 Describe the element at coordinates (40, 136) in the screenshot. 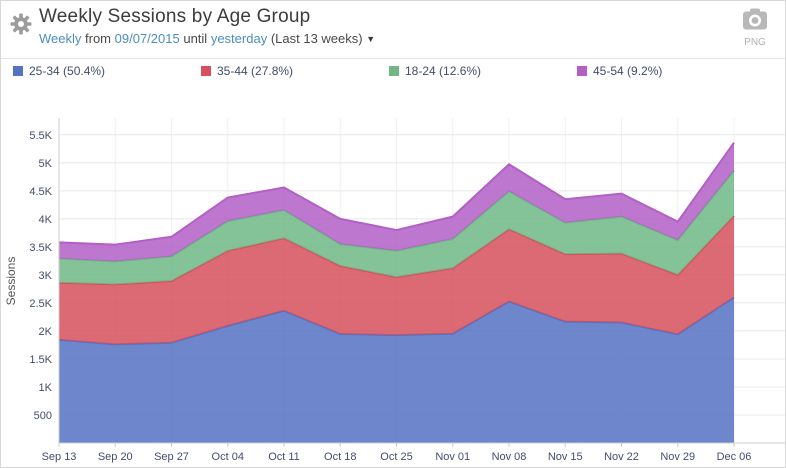

I see `y-tick-label: 5.5K` at that location.